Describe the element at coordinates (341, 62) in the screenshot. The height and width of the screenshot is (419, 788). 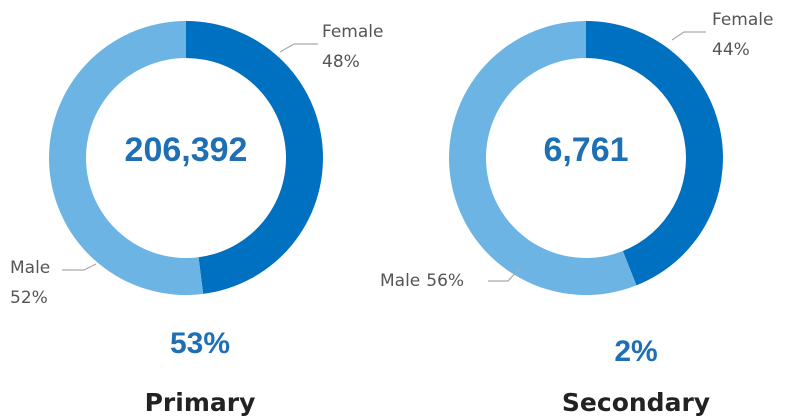
I see `segment-value: 48%` at that location.